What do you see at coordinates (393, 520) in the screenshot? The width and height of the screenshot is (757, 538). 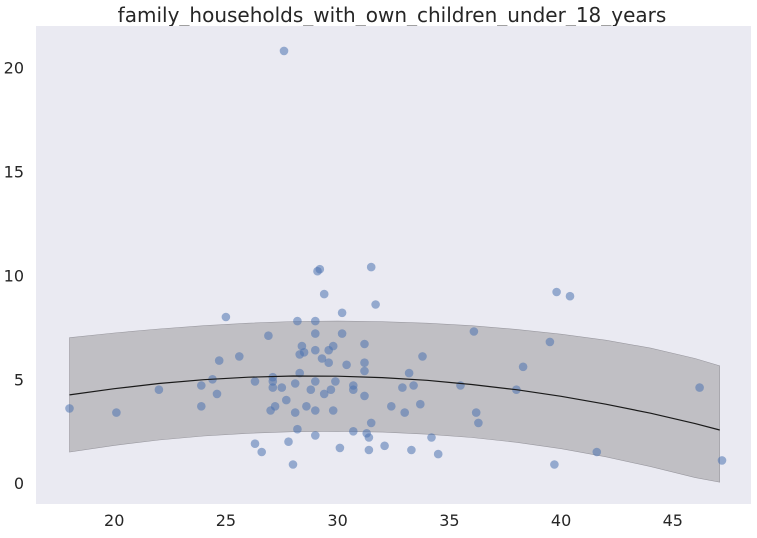 I see `x-axis-ticks: 20 25 30 35 40 45` at bounding box center [393, 520].